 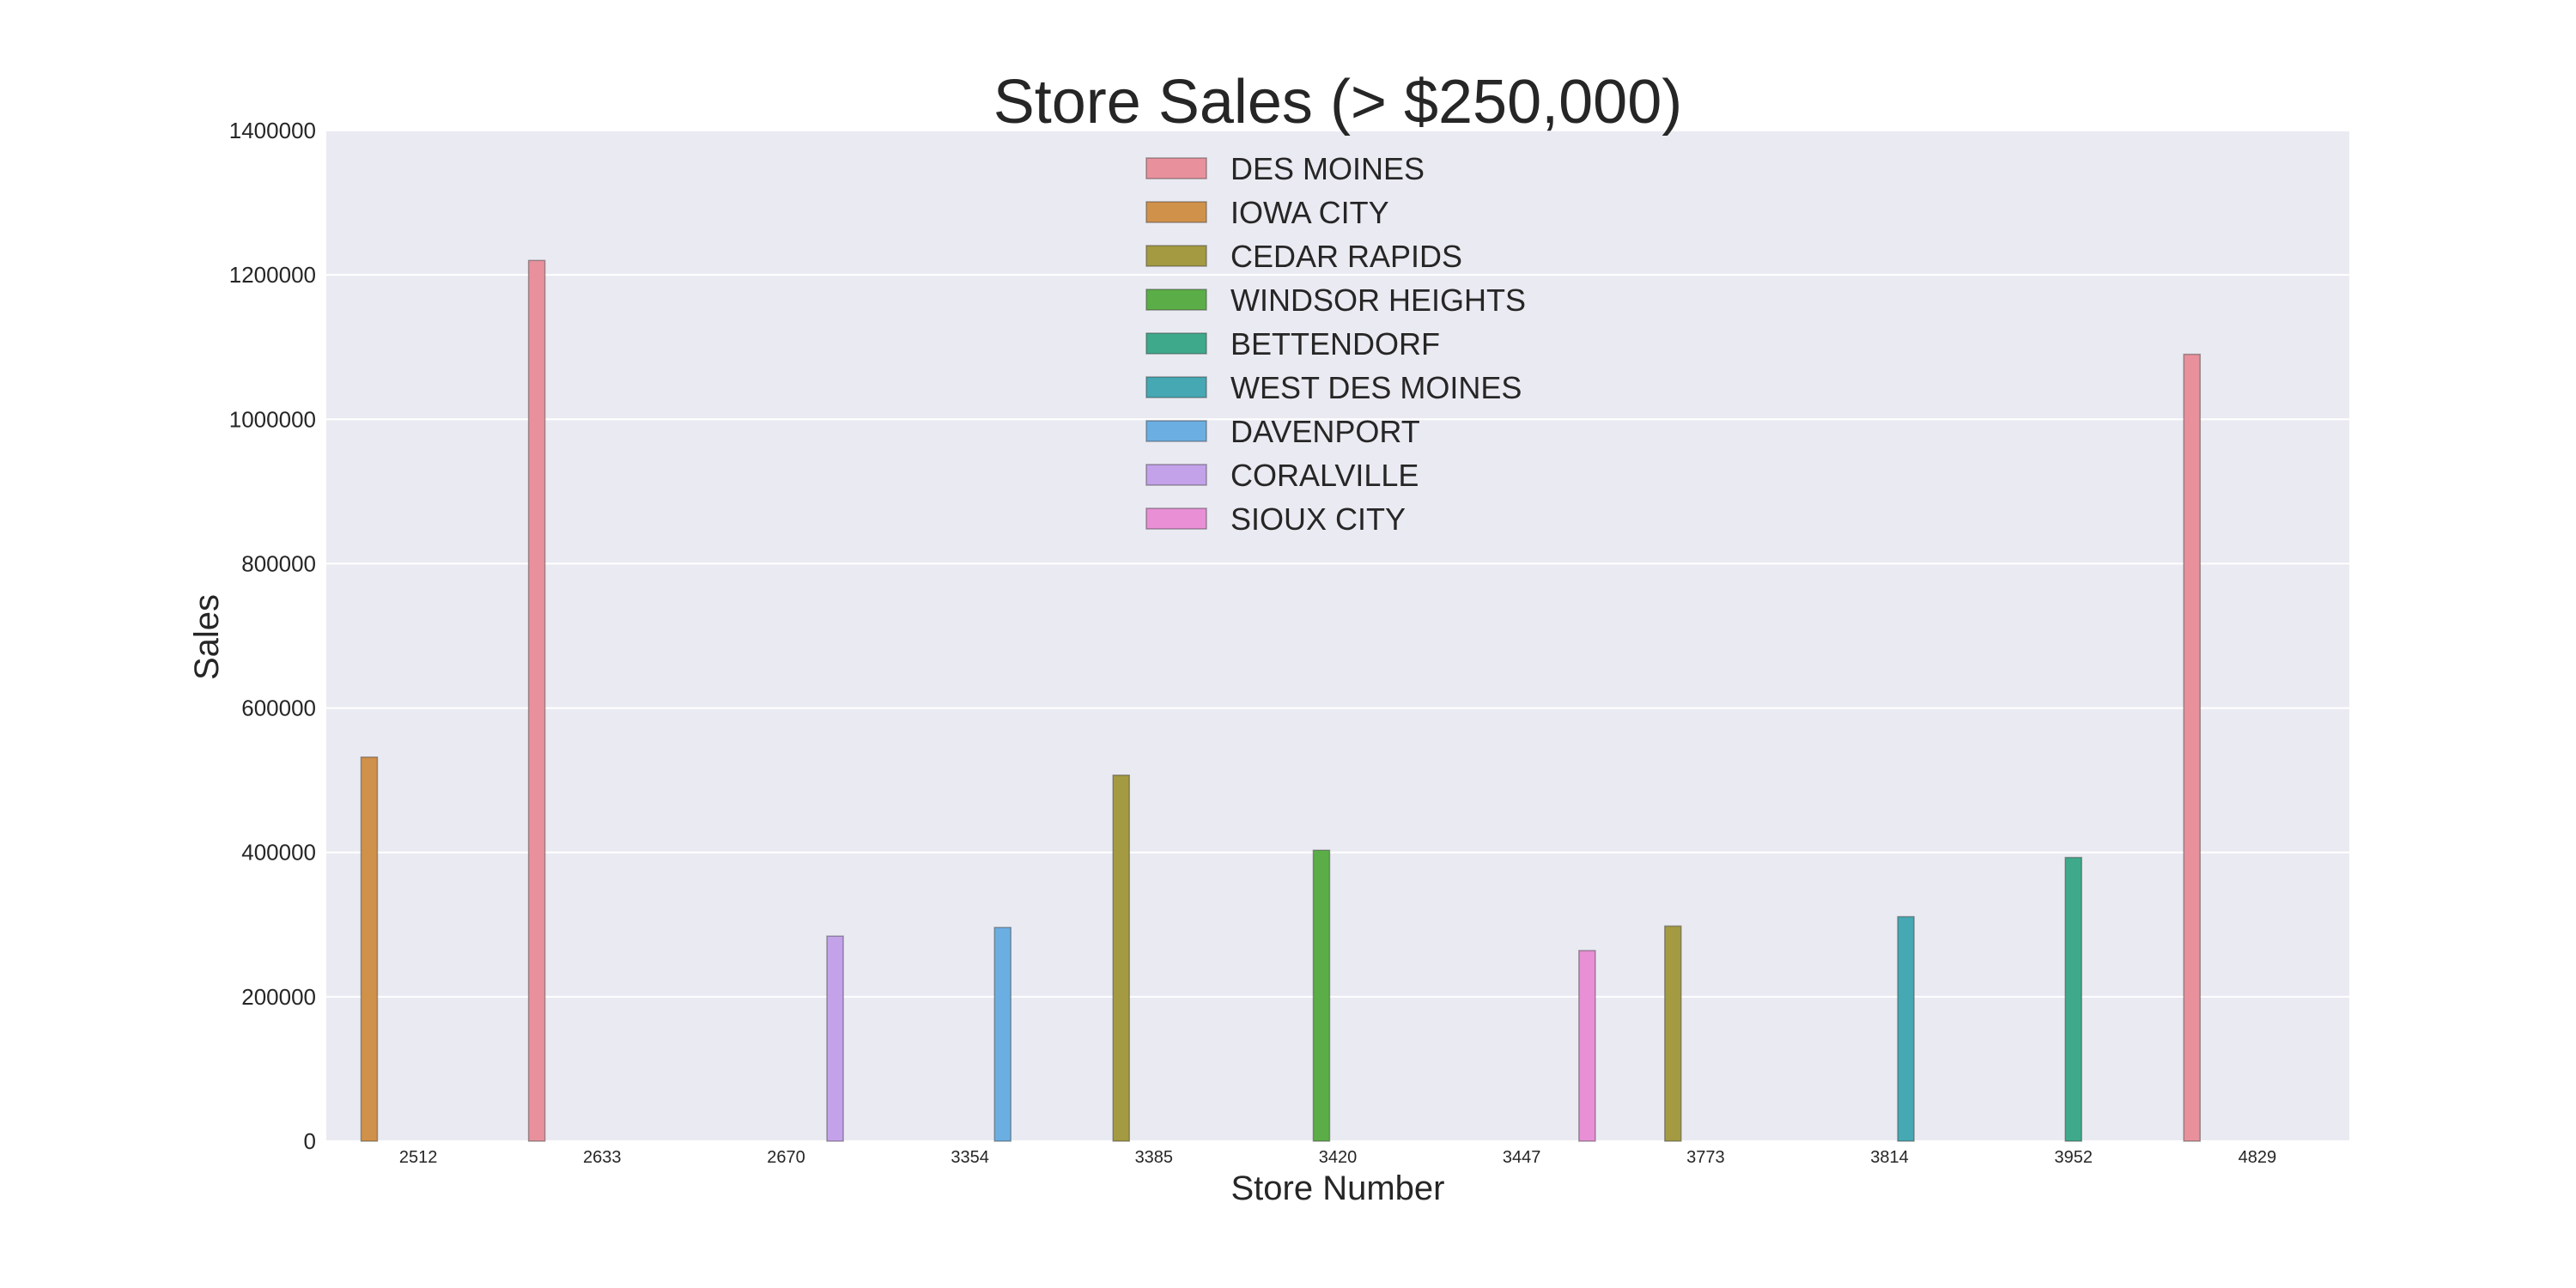 What do you see at coordinates (1324, 475) in the screenshot?
I see `legend-entry: CORALVILLE` at bounding box center [1324, 475].